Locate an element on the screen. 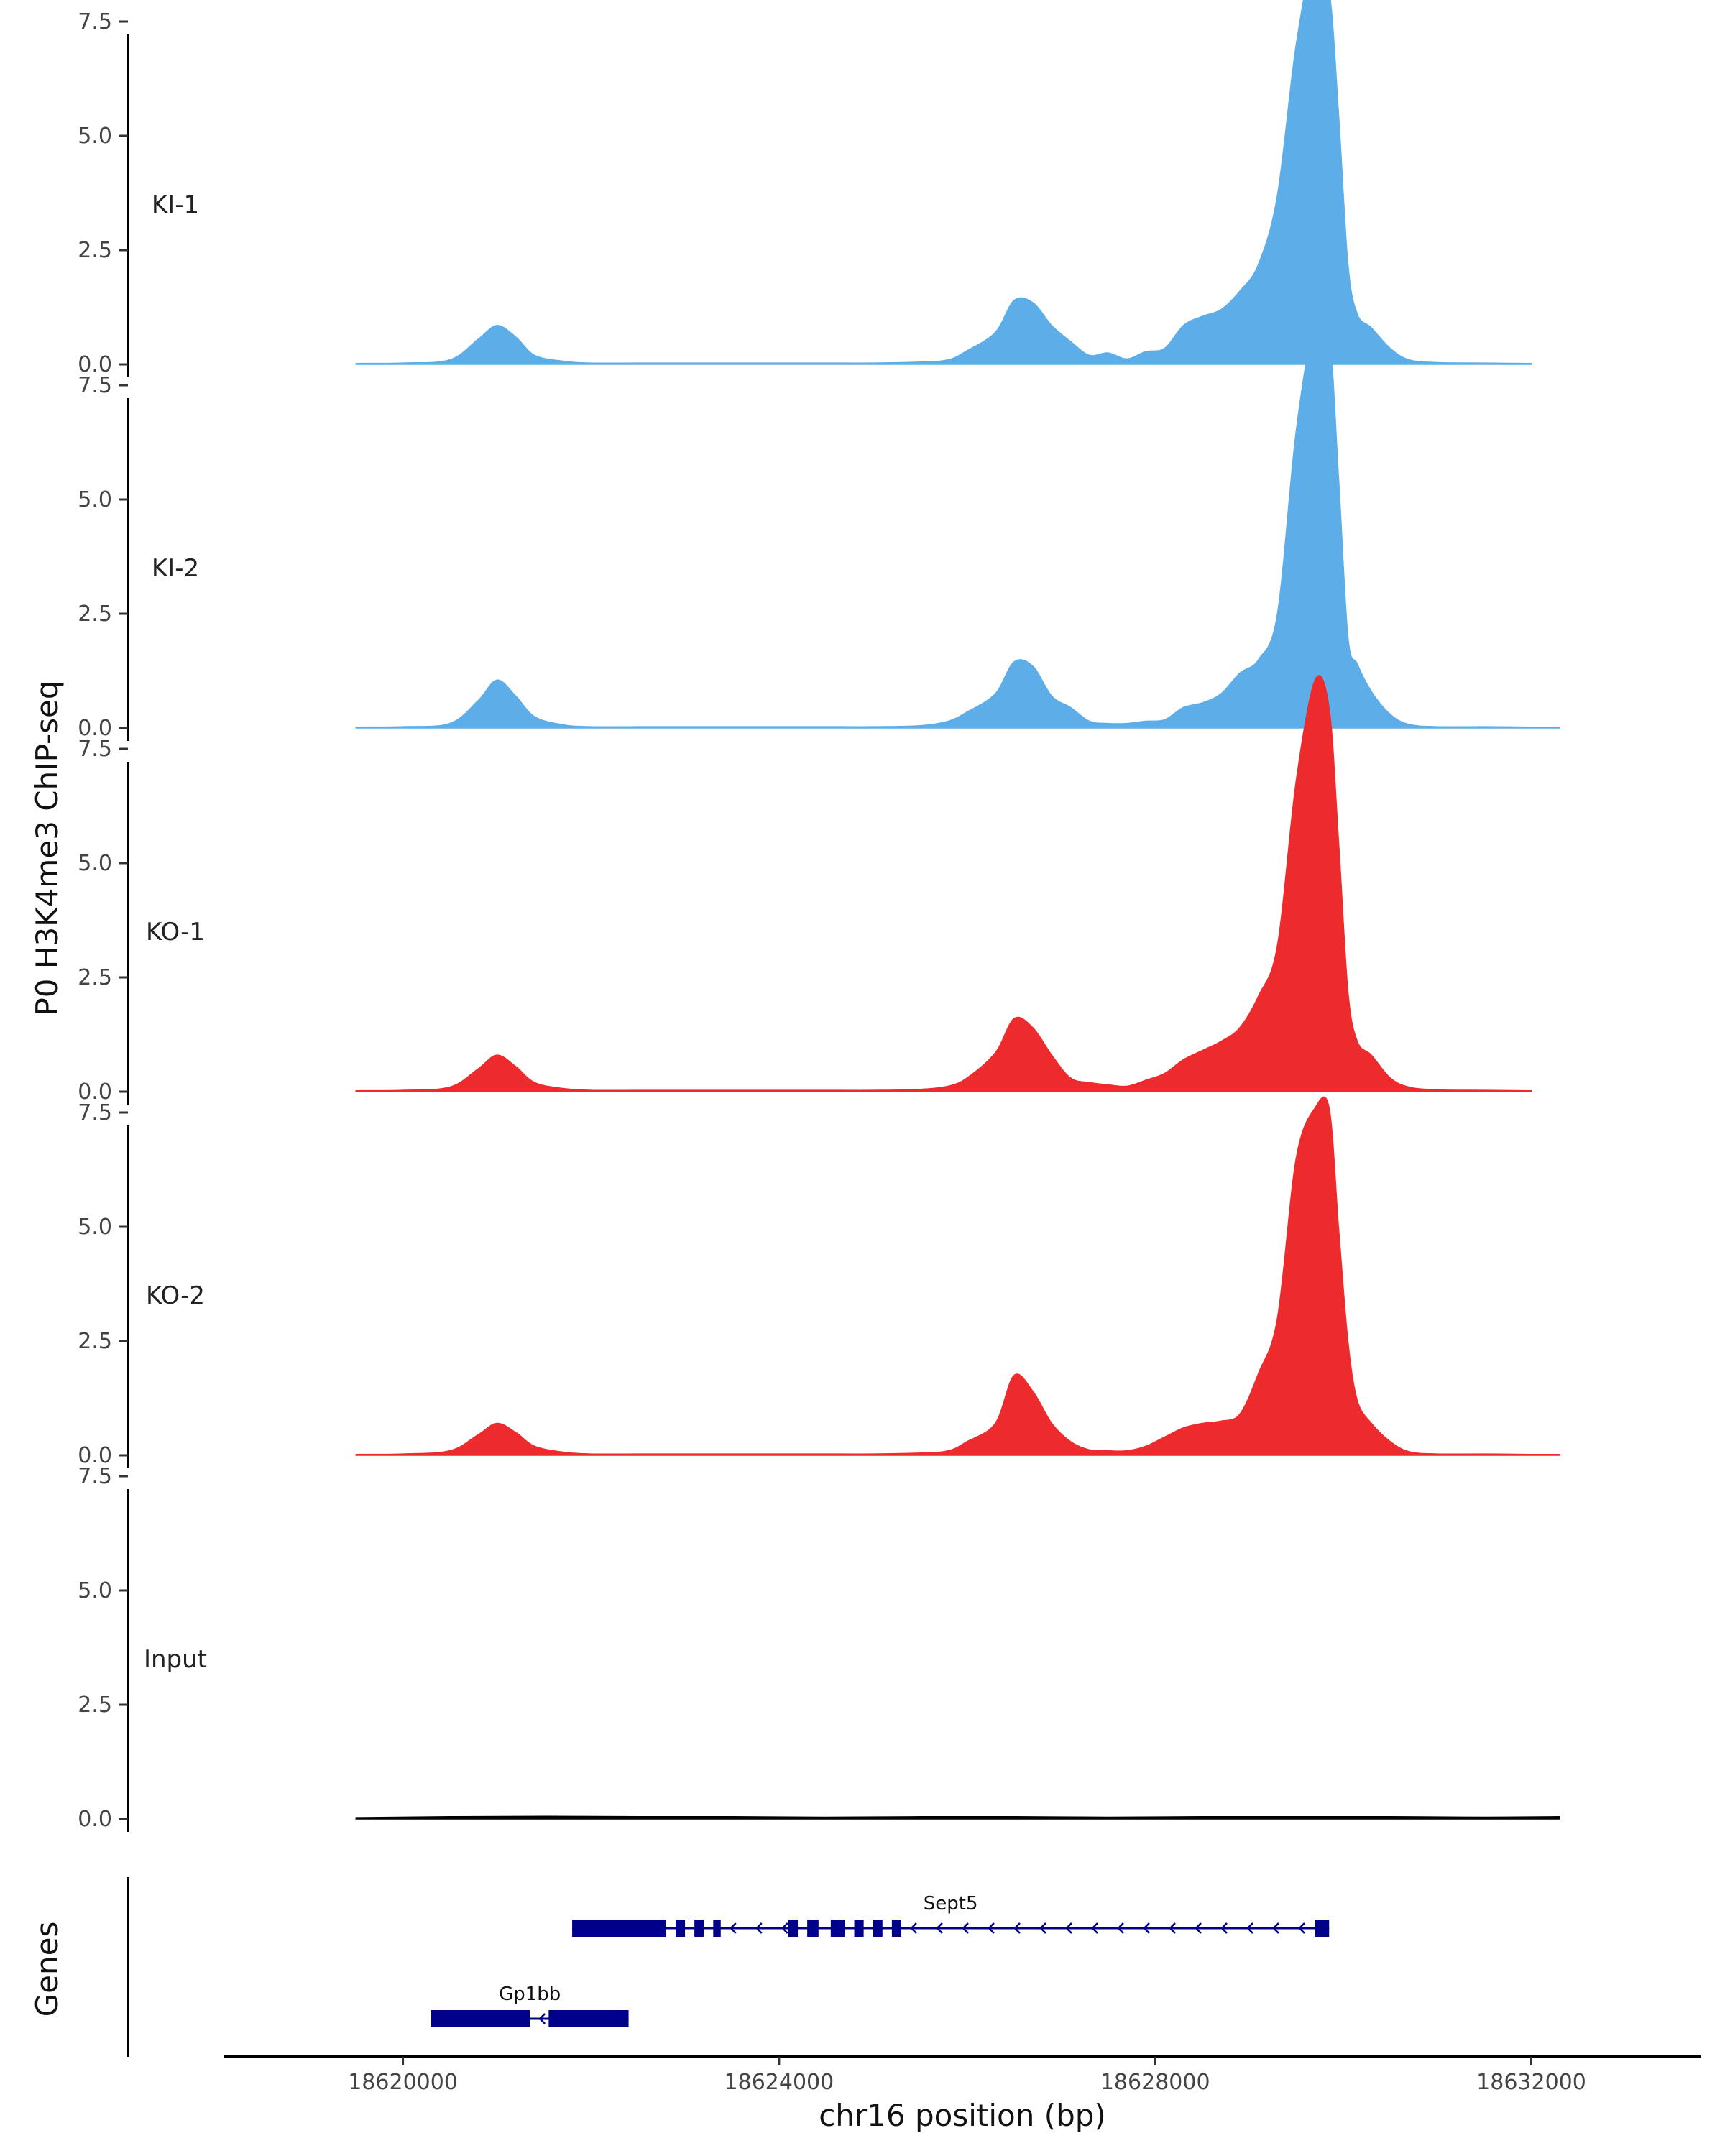  track-input: 0.0 2.5 5.0 7.5 Input is located at coordinates (819, 1648).